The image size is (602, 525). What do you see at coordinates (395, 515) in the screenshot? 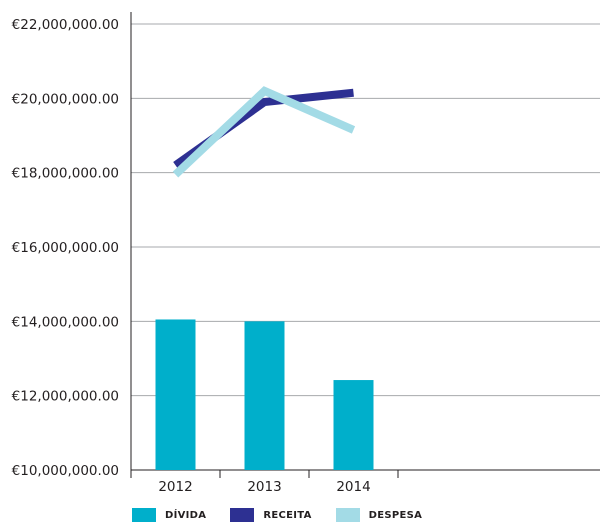
I see `legend-label-despesa: DESPESA` at bounding box center [395, 515].